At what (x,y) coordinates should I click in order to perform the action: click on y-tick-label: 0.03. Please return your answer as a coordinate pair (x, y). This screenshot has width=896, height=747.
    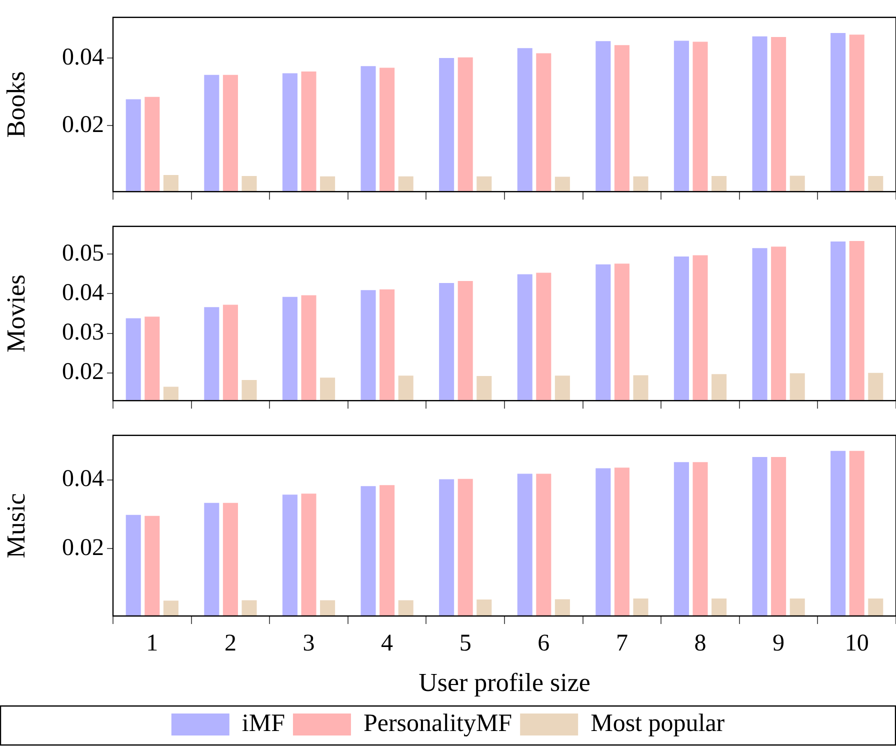
    Looking at the image, I should click on (83, 333).